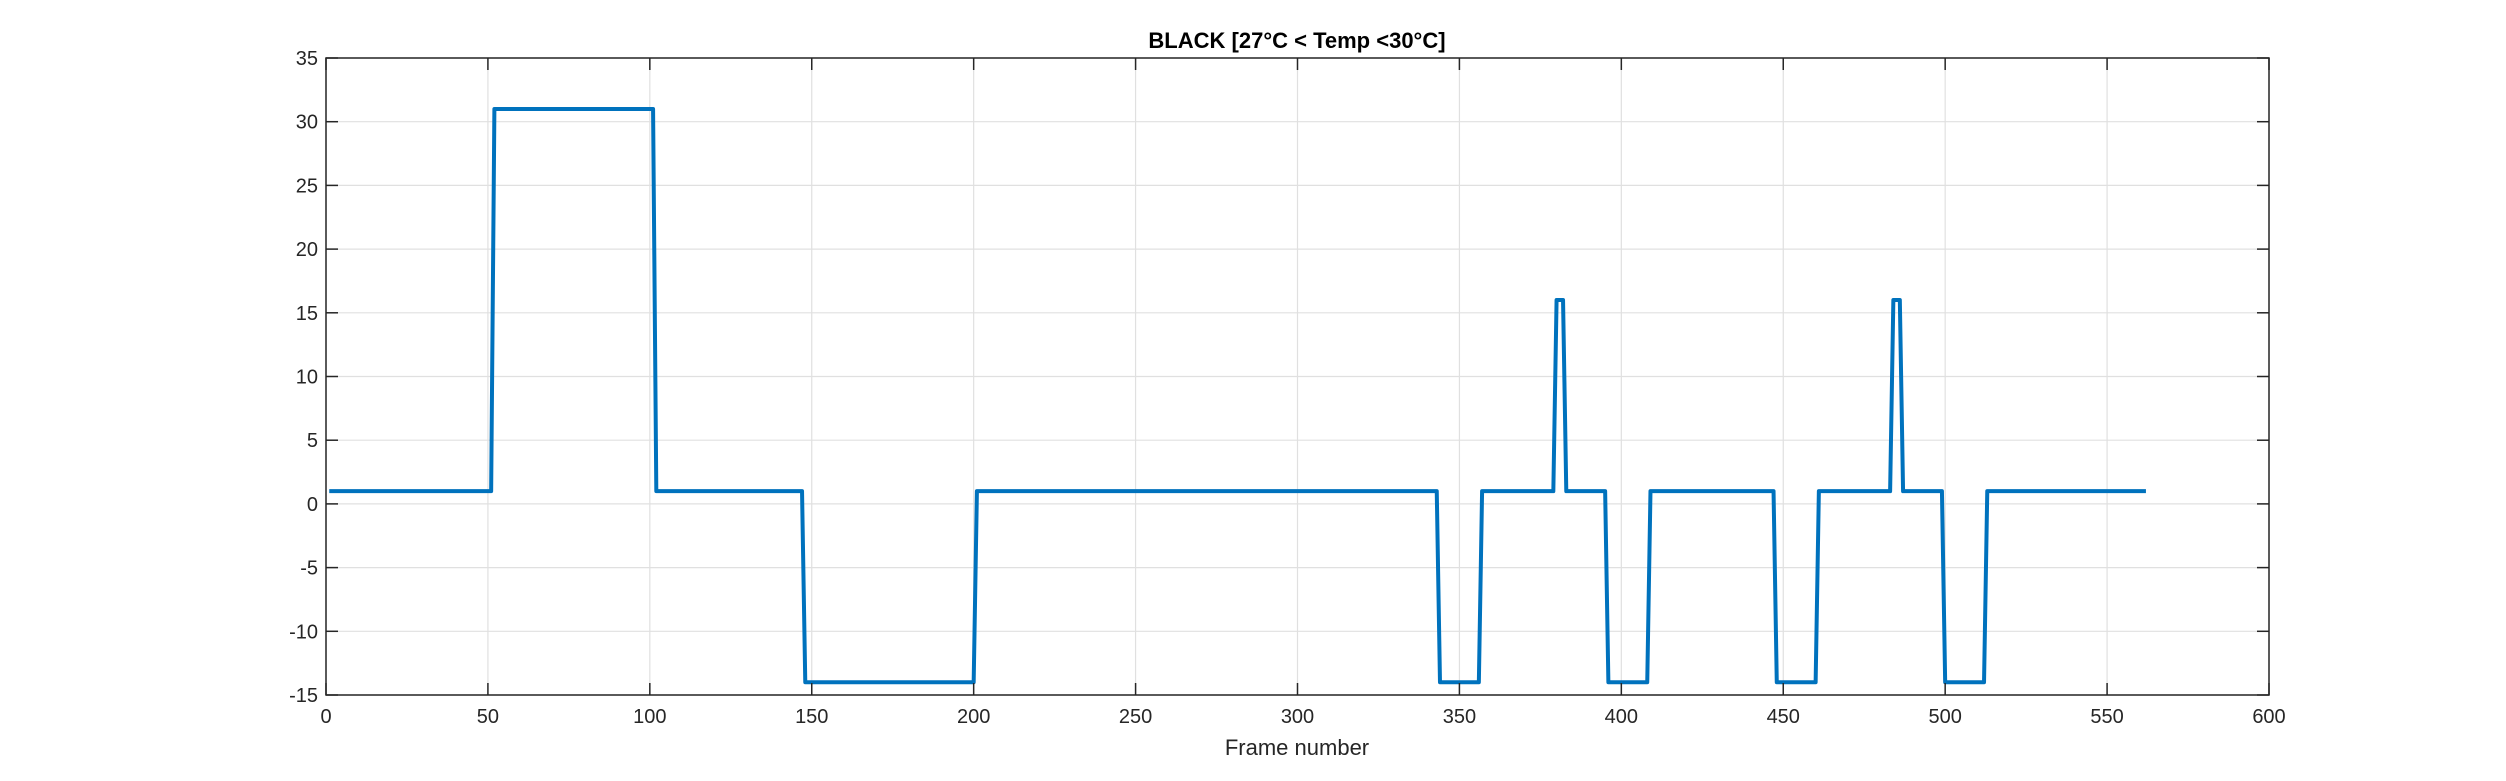 The width and height of the screenshot is (2506, 781). Describe the element at coordinates (488, 717) in the screenshot. I see `x-tick-label: 50` at that location.